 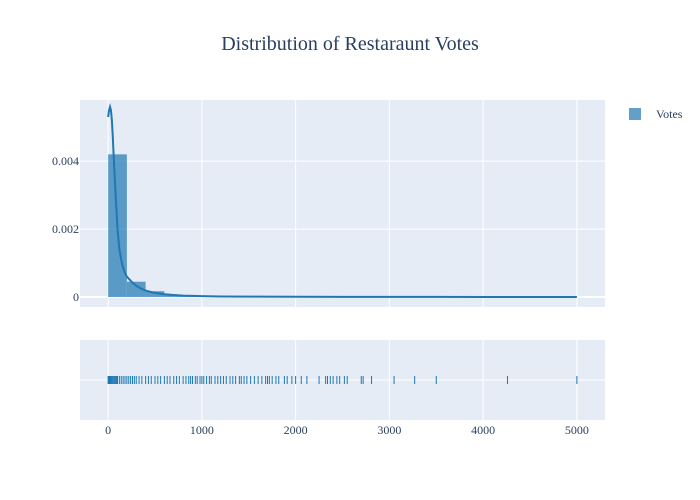 I want to click on y-tick-label: 0, so click(x=76, y=297).